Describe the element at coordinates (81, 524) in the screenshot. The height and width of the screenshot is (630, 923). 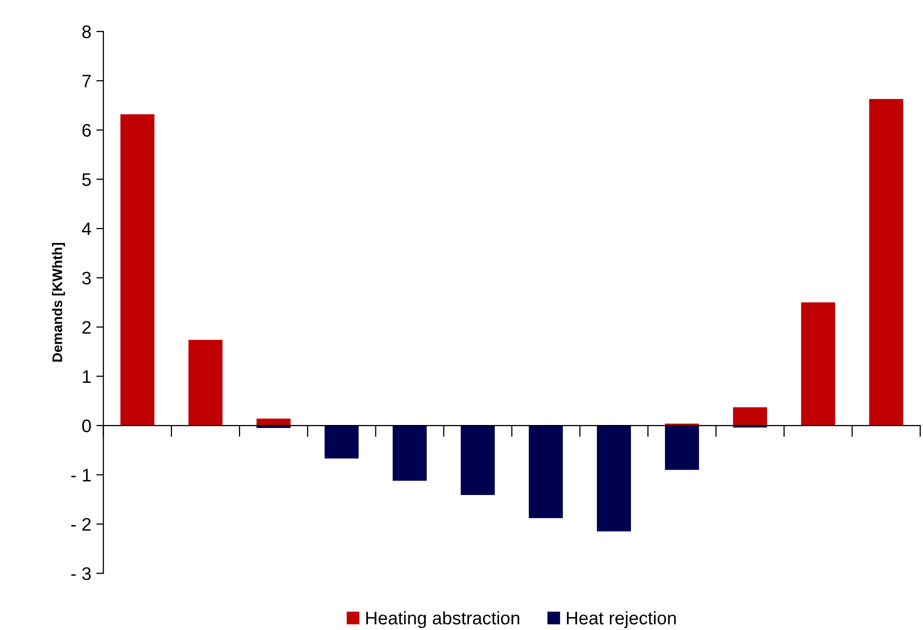
I see `y-tick-label: - 2` at that location.